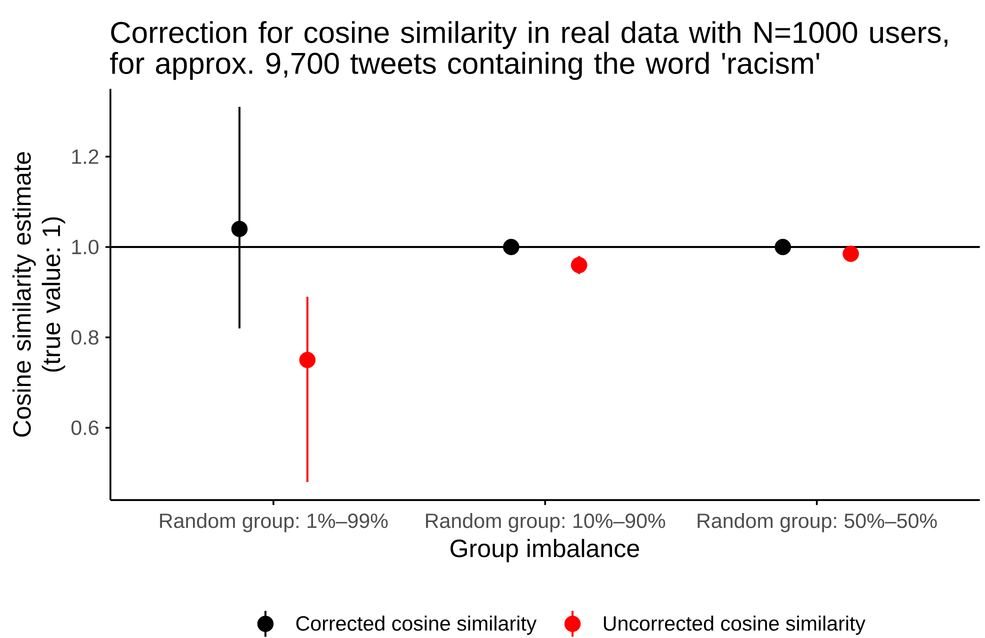 The image size is (985, 638). What do you see at coordinates (274, 522) in the screenshot?
I see `x-tick-label: Random group: 1%–99%` at bounding box center [274, 522].